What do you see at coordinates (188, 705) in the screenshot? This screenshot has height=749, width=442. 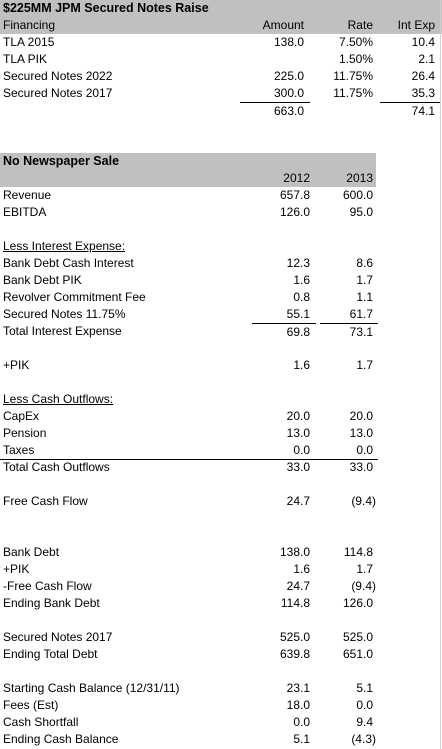 I see `cash-balance-row: Fees (Est) 18.0 0.0` at bounding box center [188, 705].